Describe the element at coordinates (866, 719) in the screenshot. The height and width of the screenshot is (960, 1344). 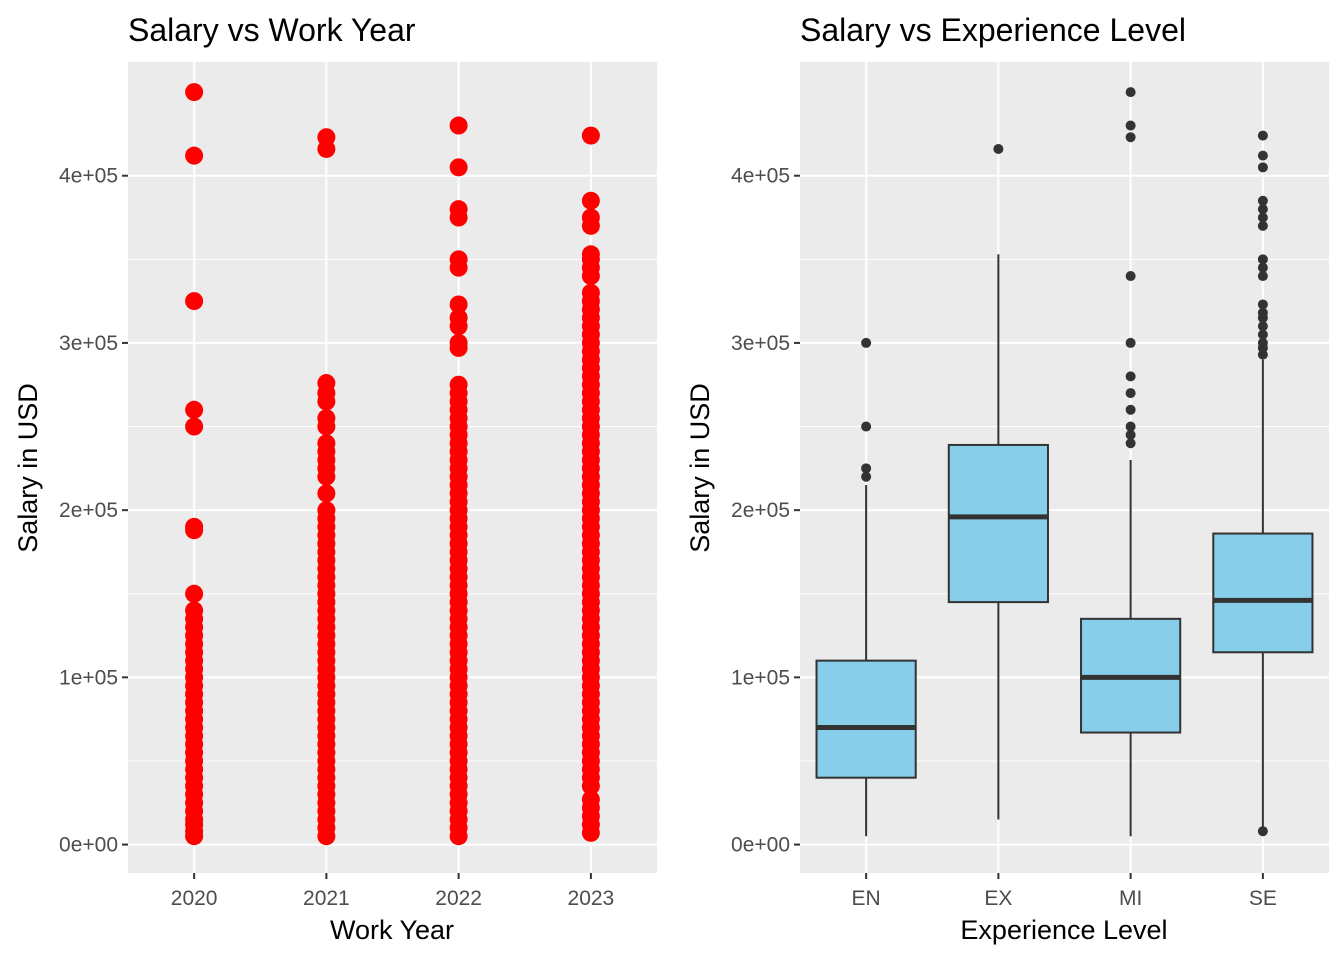
I see `box-EN` at that location.